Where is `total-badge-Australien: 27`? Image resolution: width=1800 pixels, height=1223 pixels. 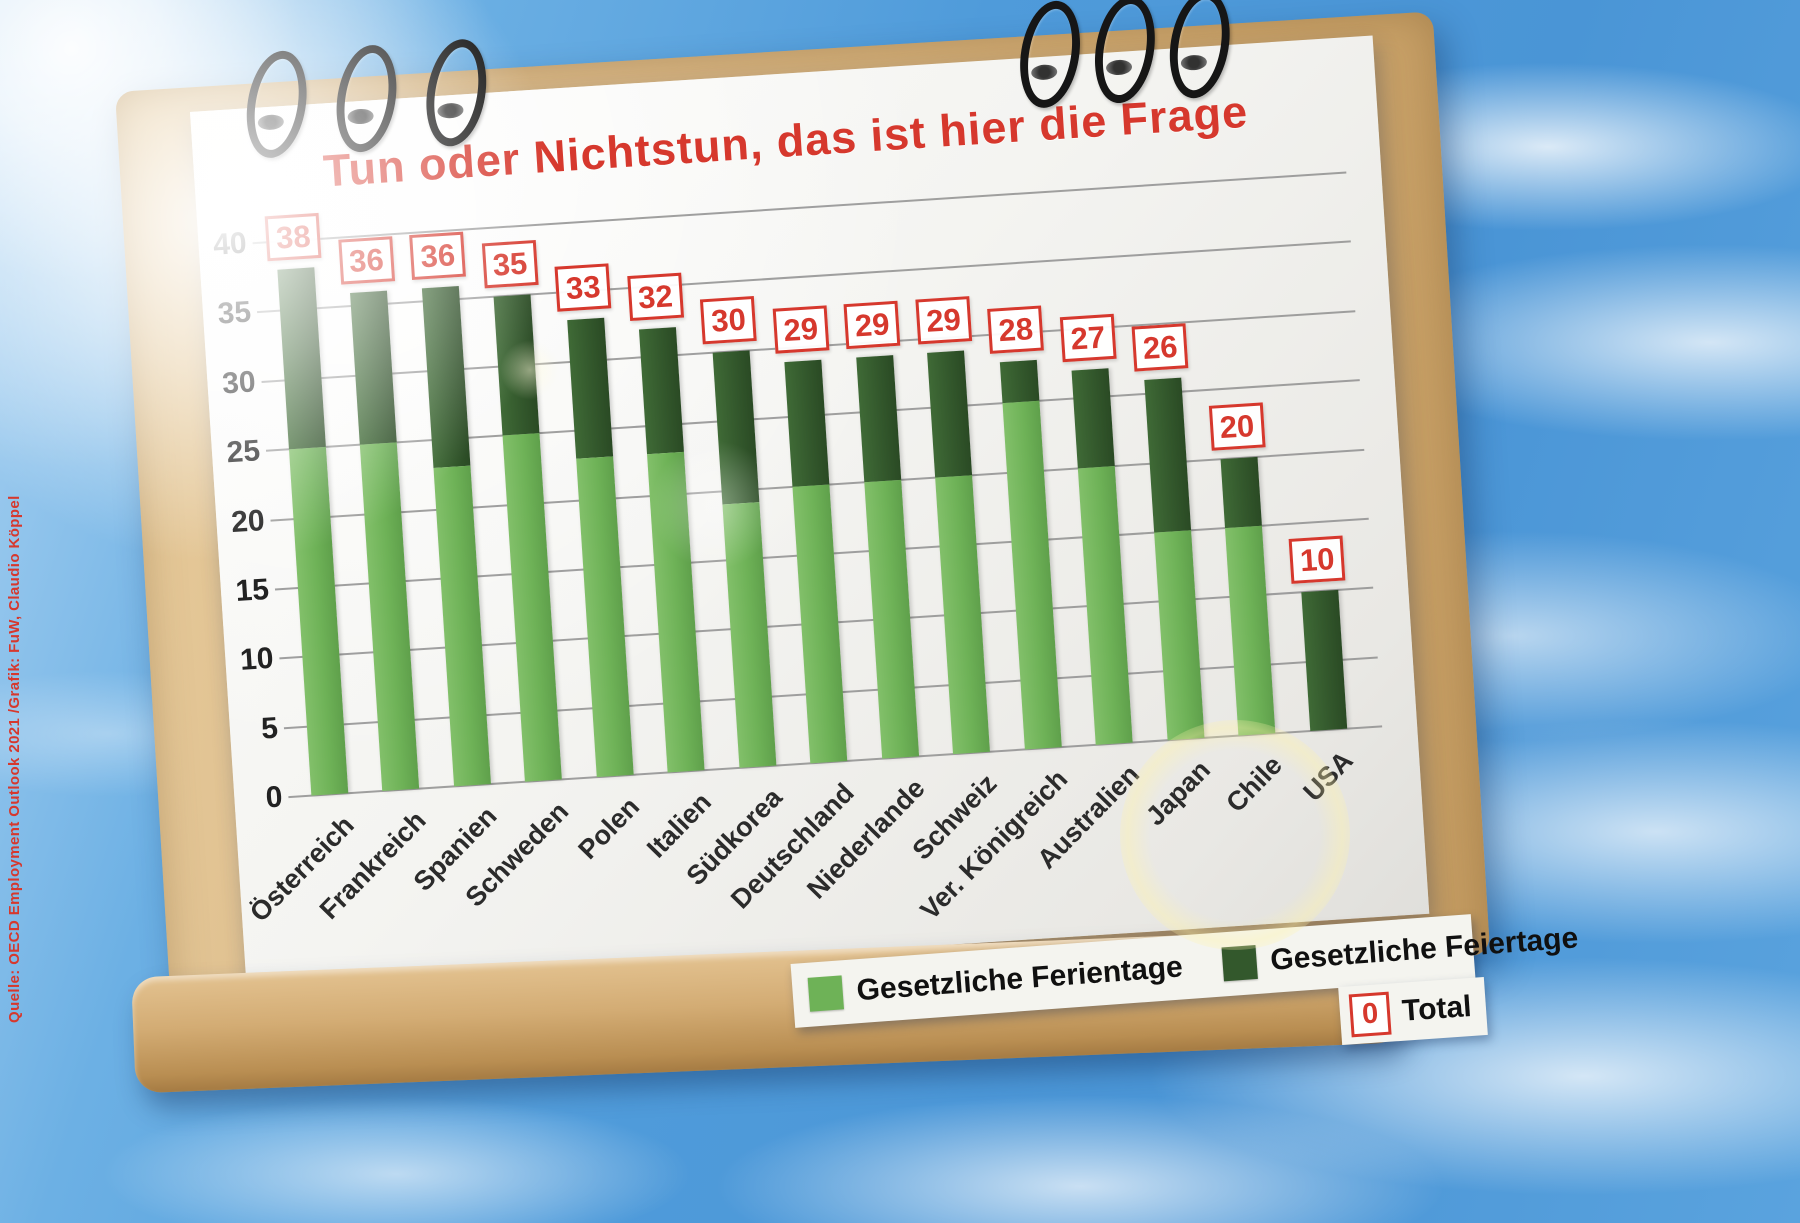
total-badge-Australien: 27 is located at coordinates (1088, 338).